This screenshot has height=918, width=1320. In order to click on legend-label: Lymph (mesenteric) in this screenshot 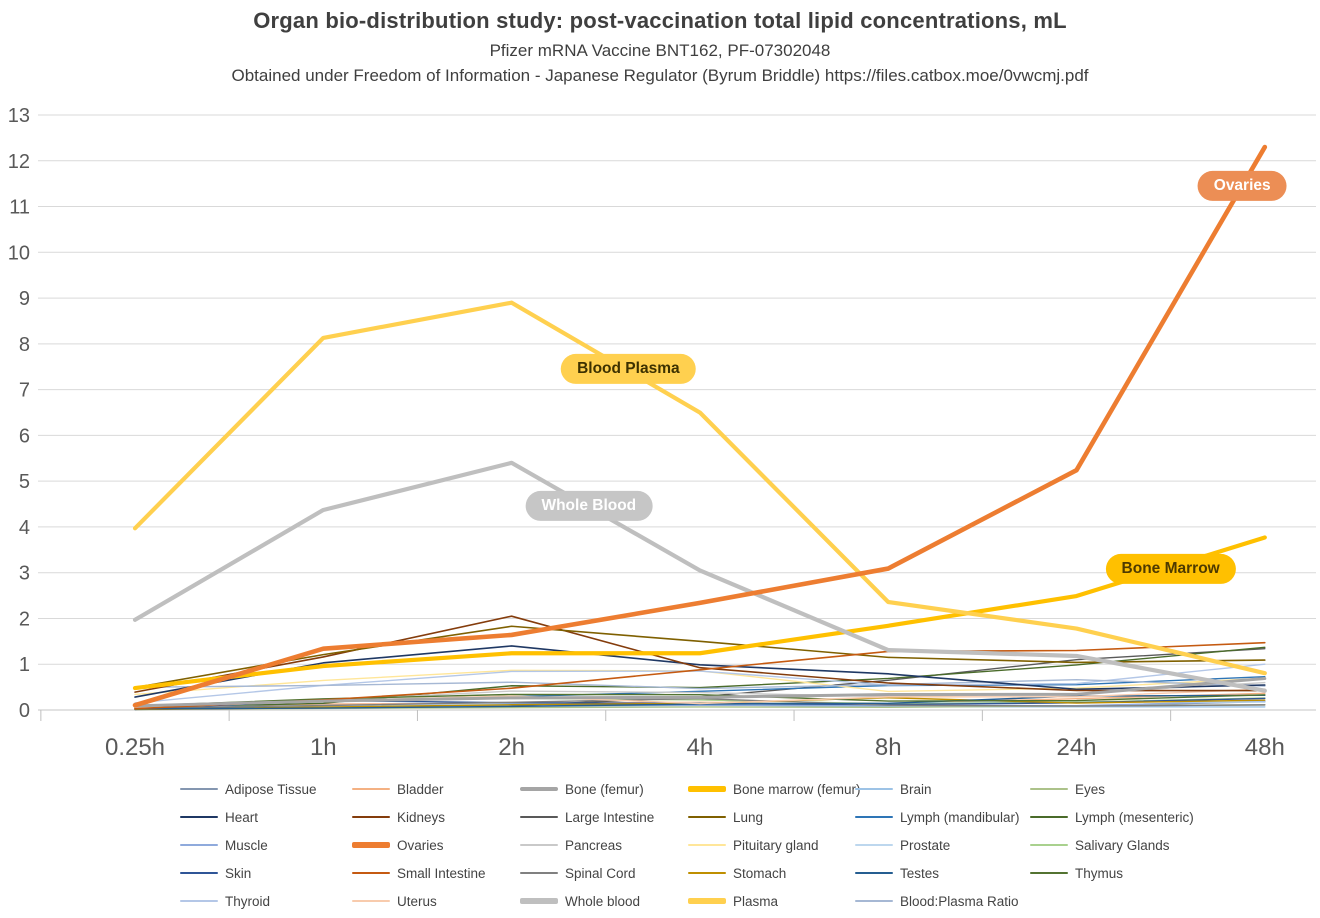, I will do `click(1134, 817)`.